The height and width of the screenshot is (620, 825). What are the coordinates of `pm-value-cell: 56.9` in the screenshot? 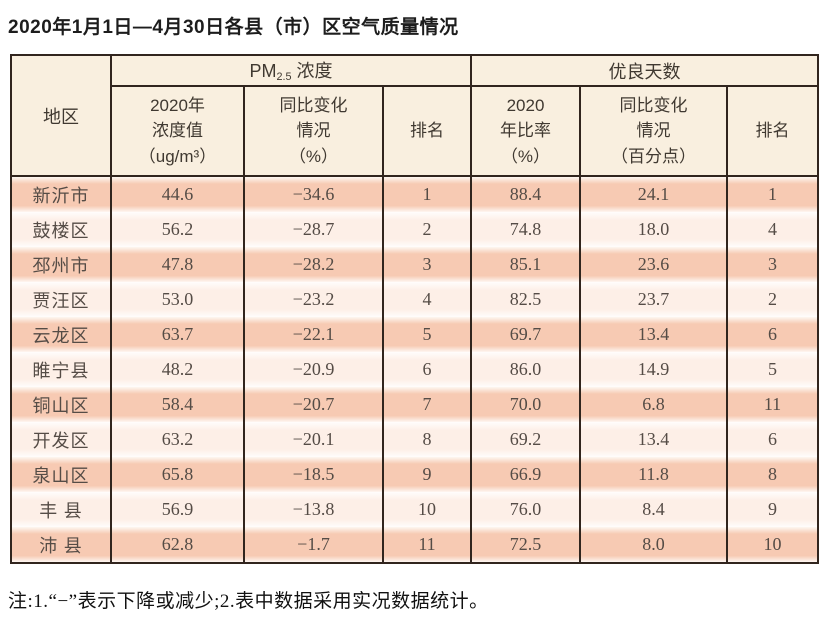 It's located at (177, 509).